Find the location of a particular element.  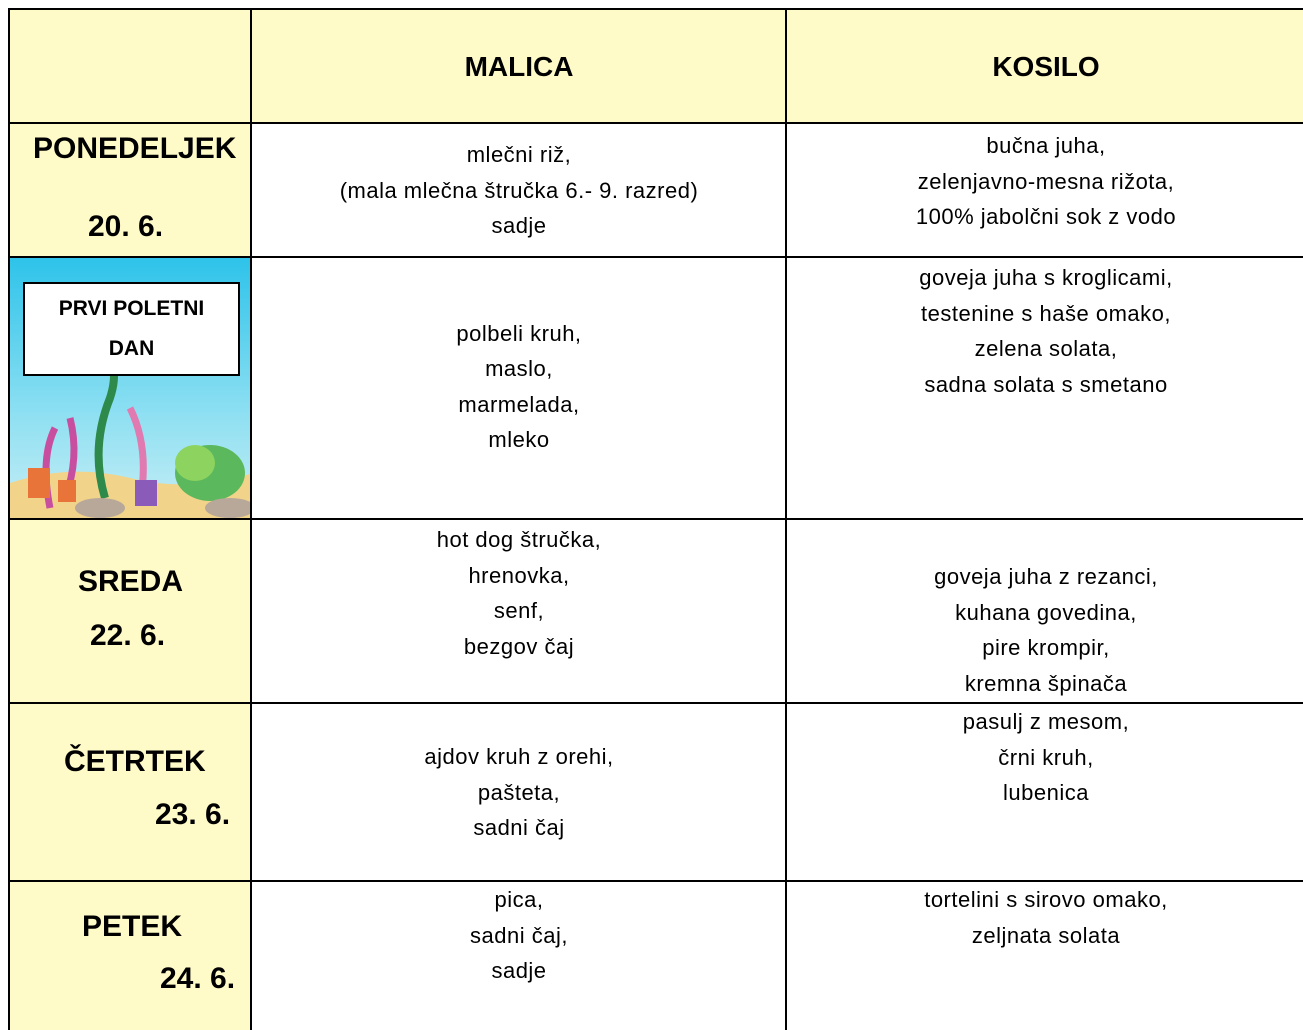

header-text: KOSILO is located at coordinates (1046, 66).